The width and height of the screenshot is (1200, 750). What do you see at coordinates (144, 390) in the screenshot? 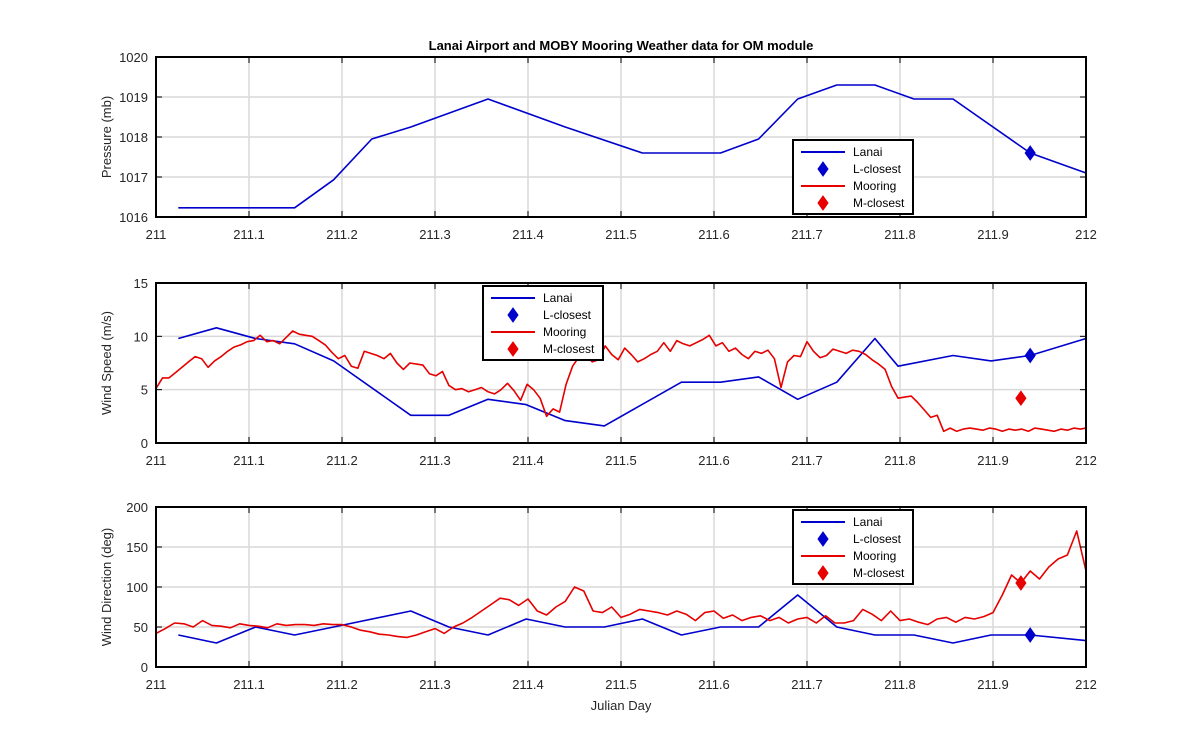
I see `y-tick-label: 5` at bounding box center [144, 390].